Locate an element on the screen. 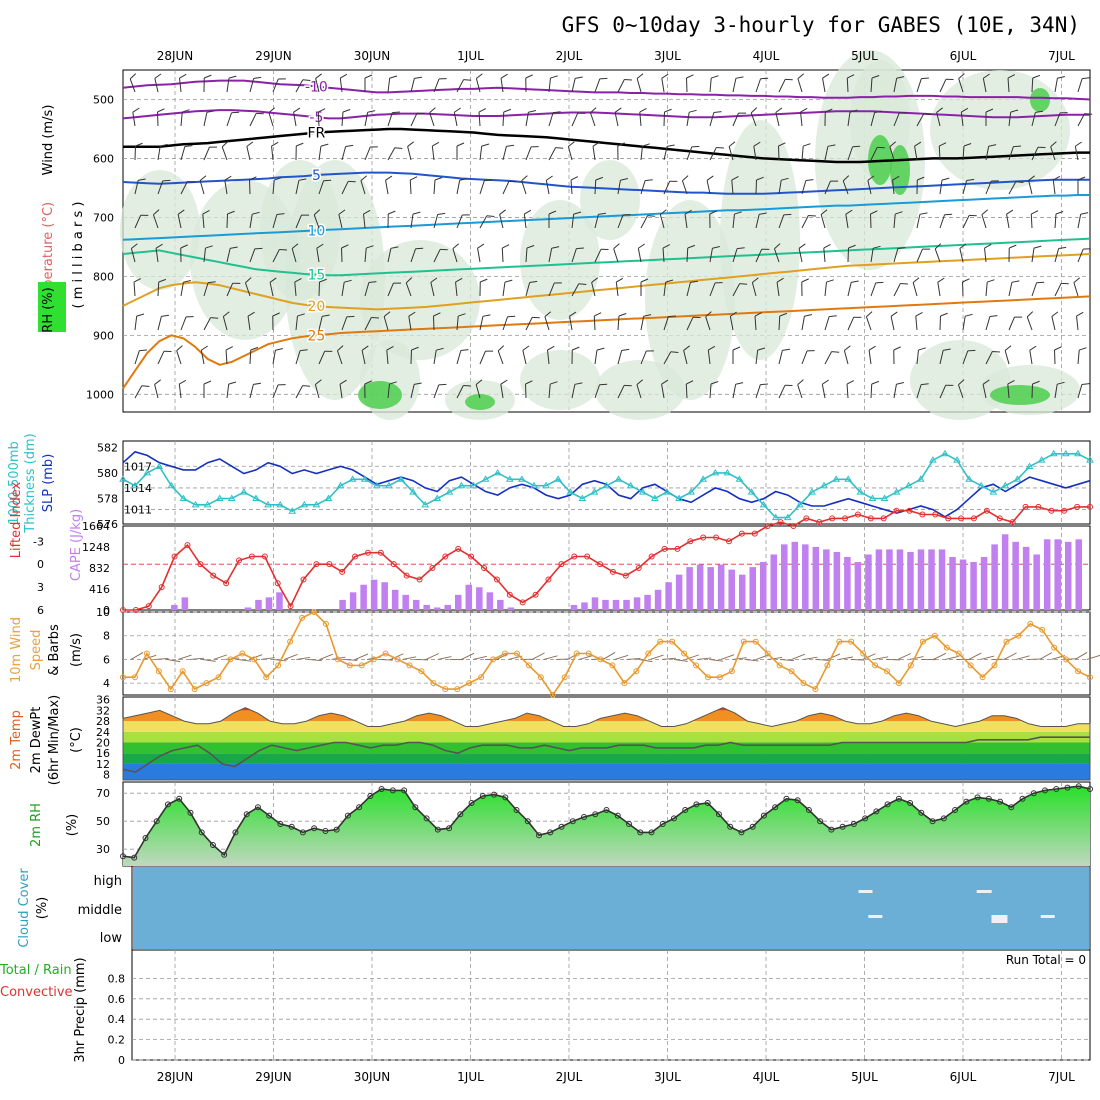 Image resolution: width=1100 pixels, height=1100 pixels. y-tick-wind: 10 is located at coordinates (103, 612).